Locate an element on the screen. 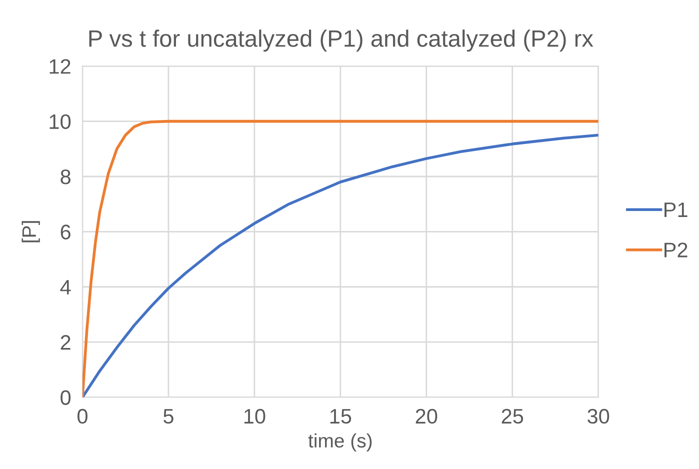  x-axis-title: time (s) is located at coordinates (340, 442).